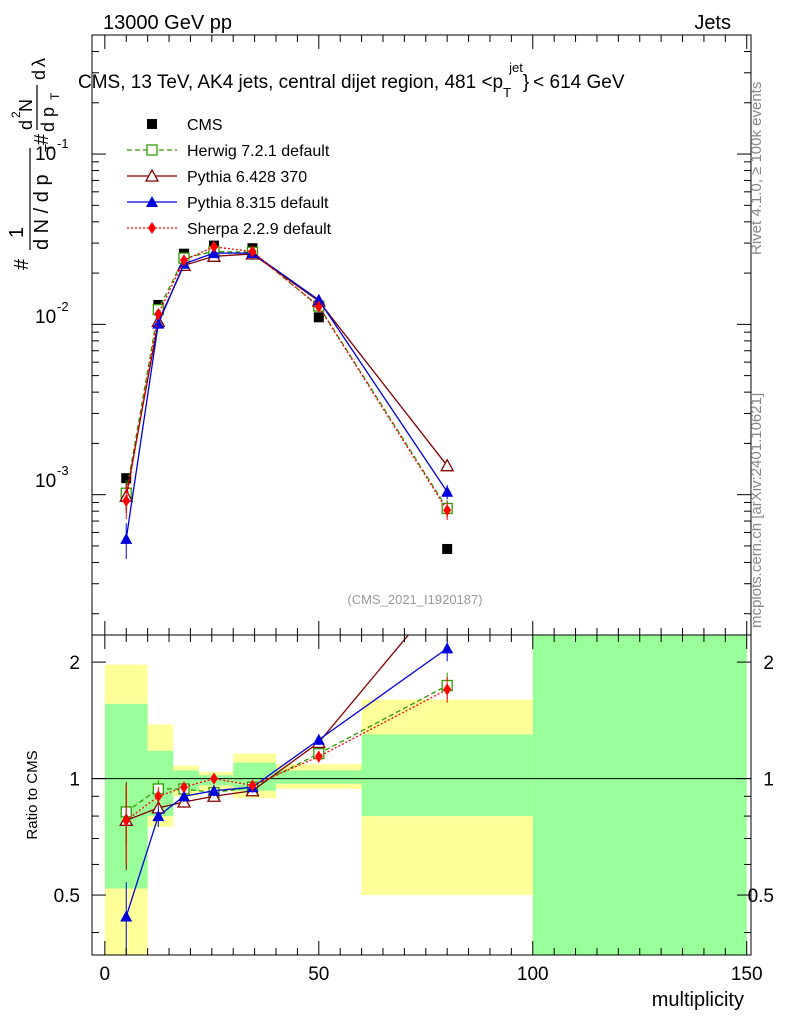 The image size is (786, 1029). Describe the element at coordinates (45, 317) in the screenshot. I see `ytick-label-1e-2: 10` at that location.